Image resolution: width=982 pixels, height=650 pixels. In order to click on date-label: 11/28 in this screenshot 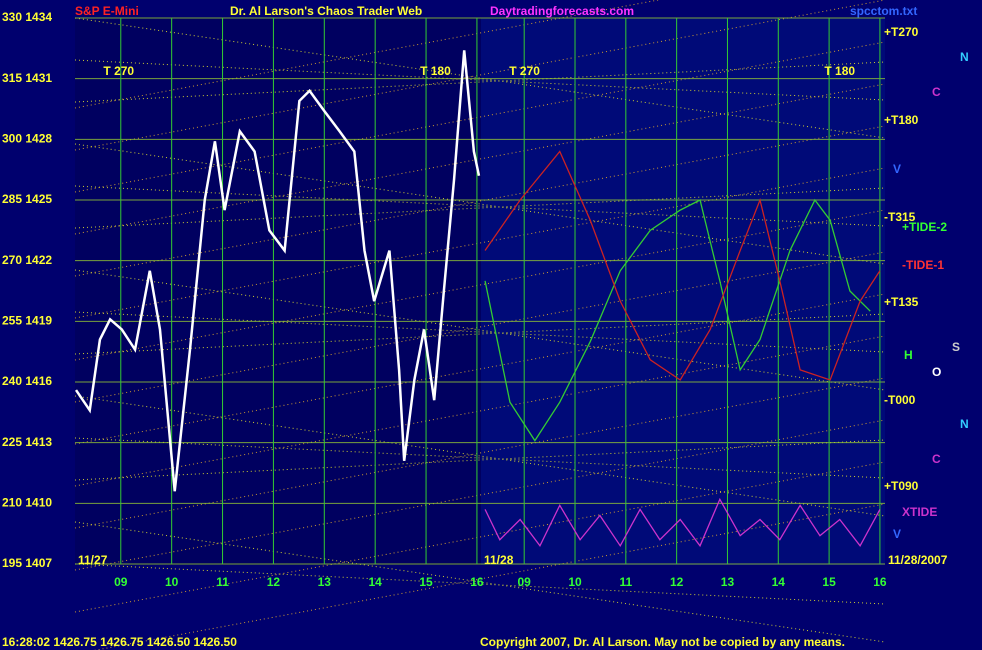, I will do `click(499, 560)`.